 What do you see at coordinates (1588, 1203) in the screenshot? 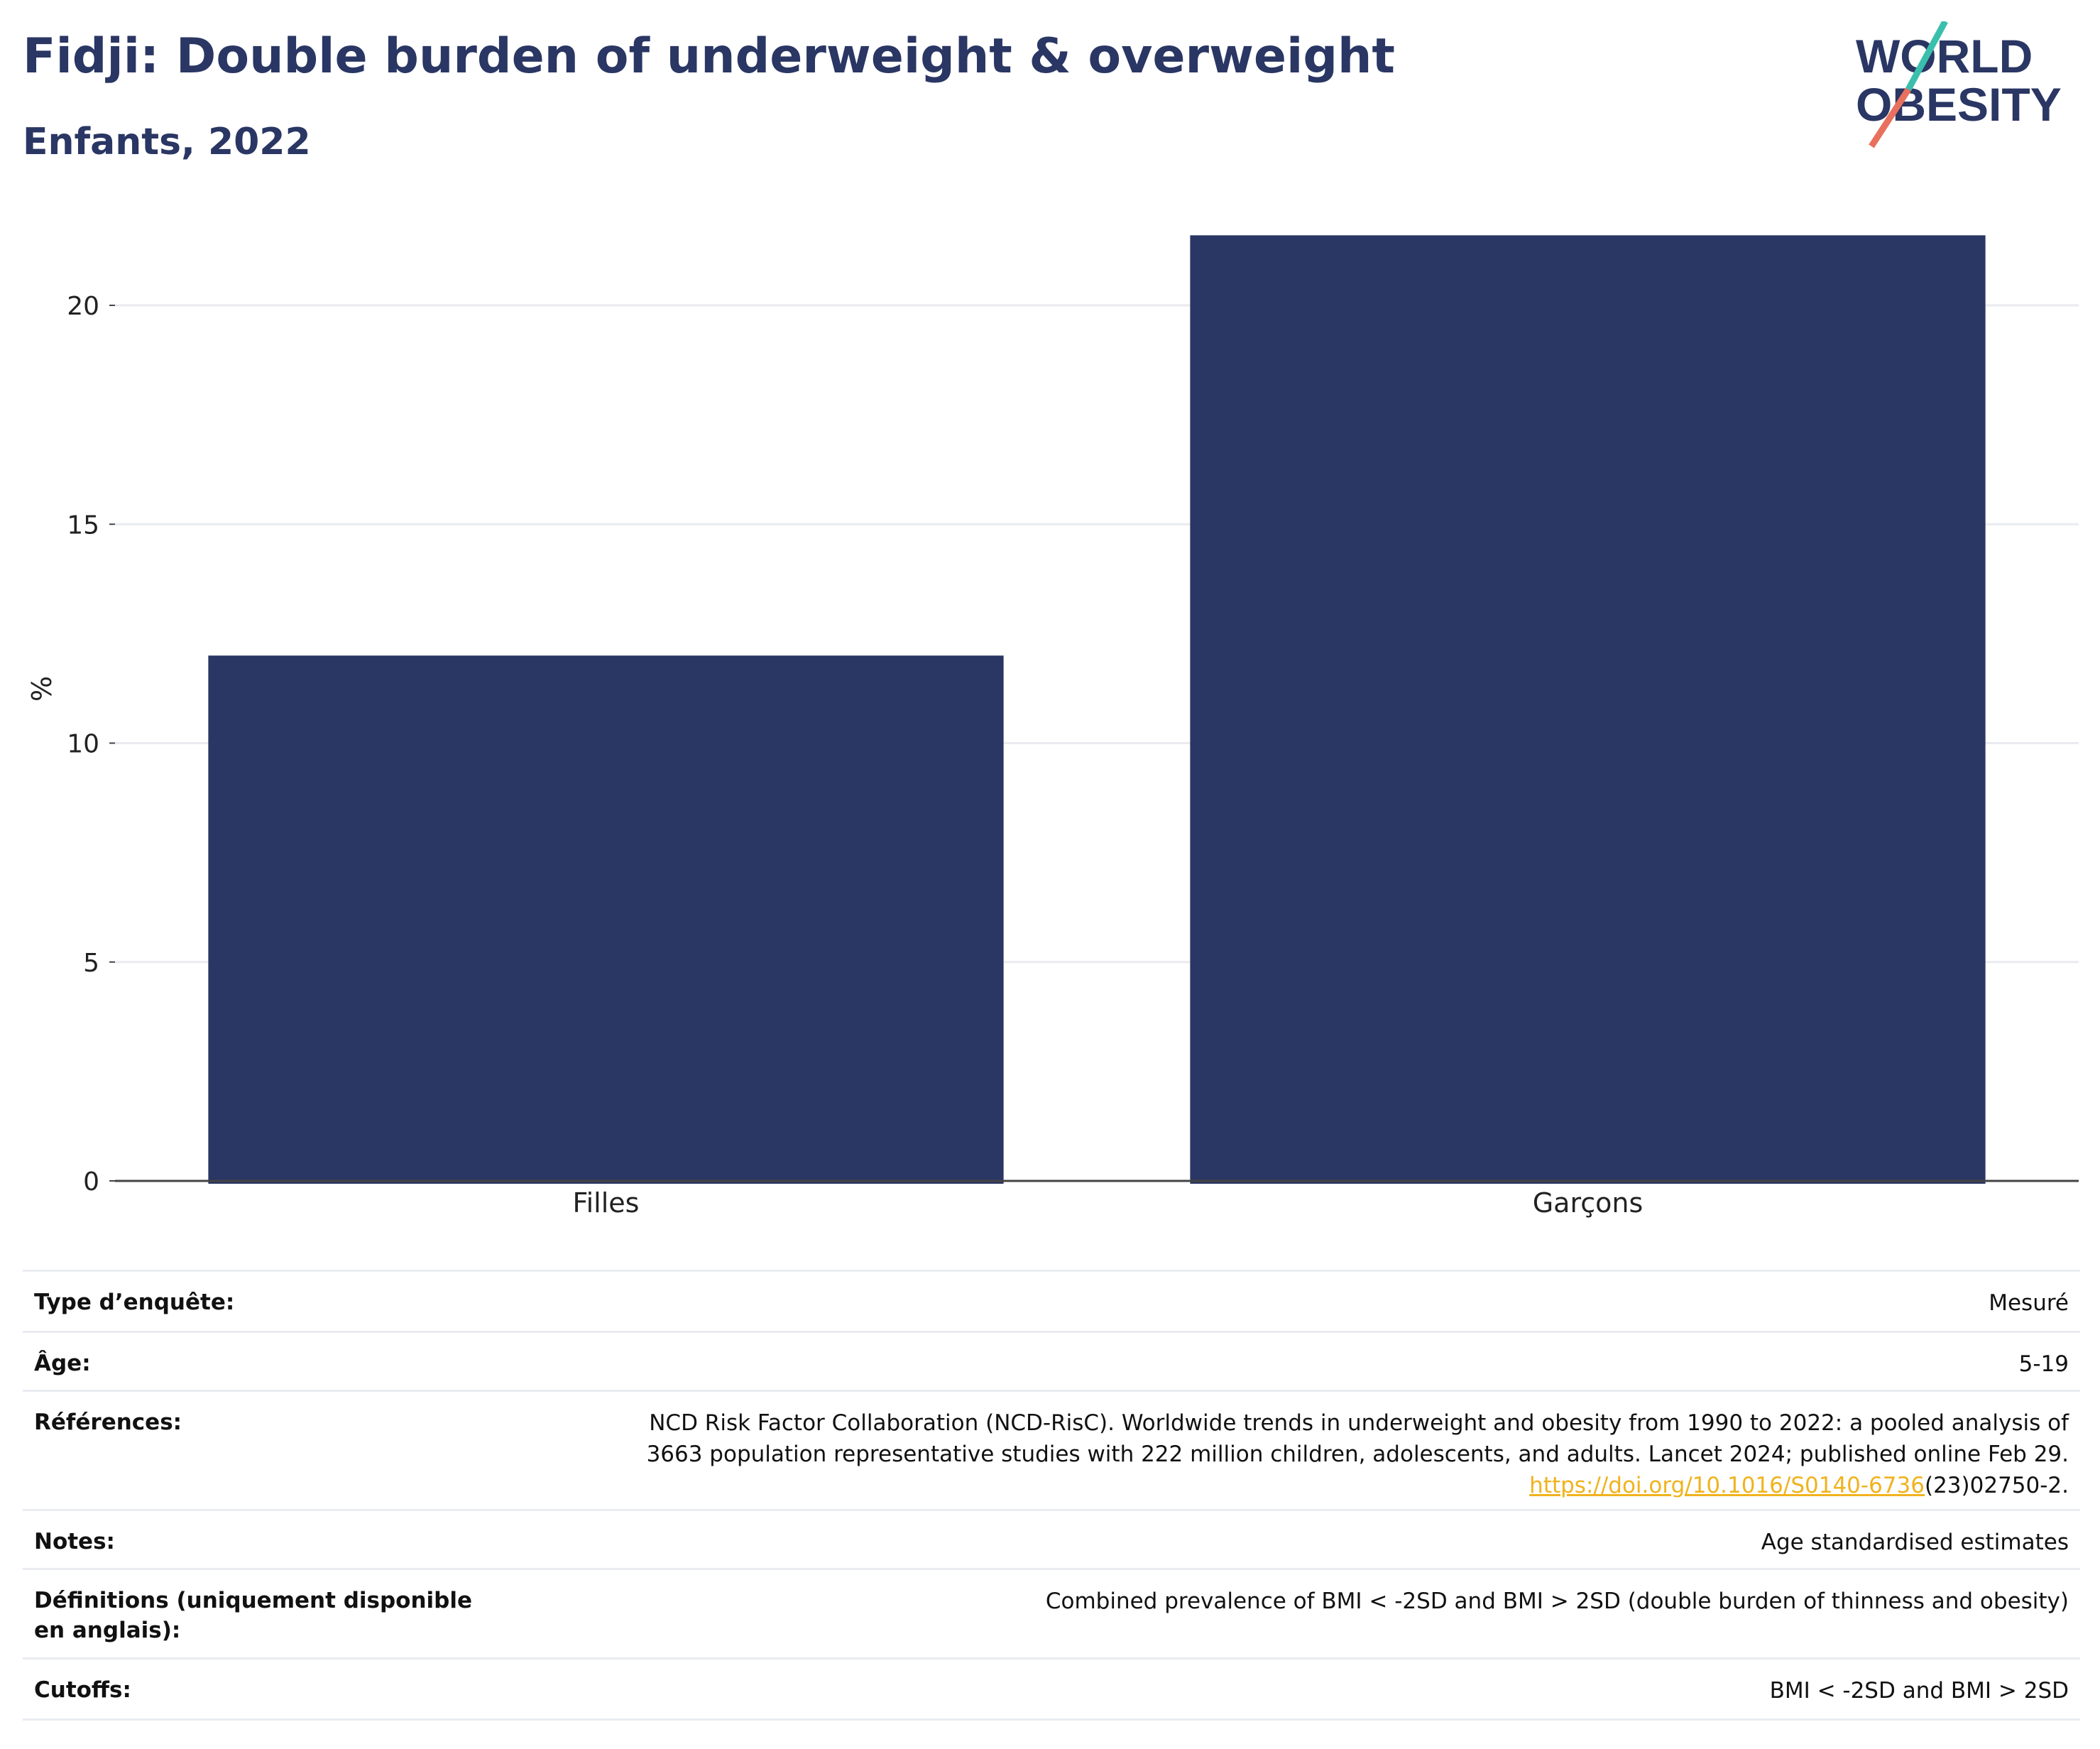
I see `x-category-label-garcons: Garçons` at bounding box center [1588, 1203].